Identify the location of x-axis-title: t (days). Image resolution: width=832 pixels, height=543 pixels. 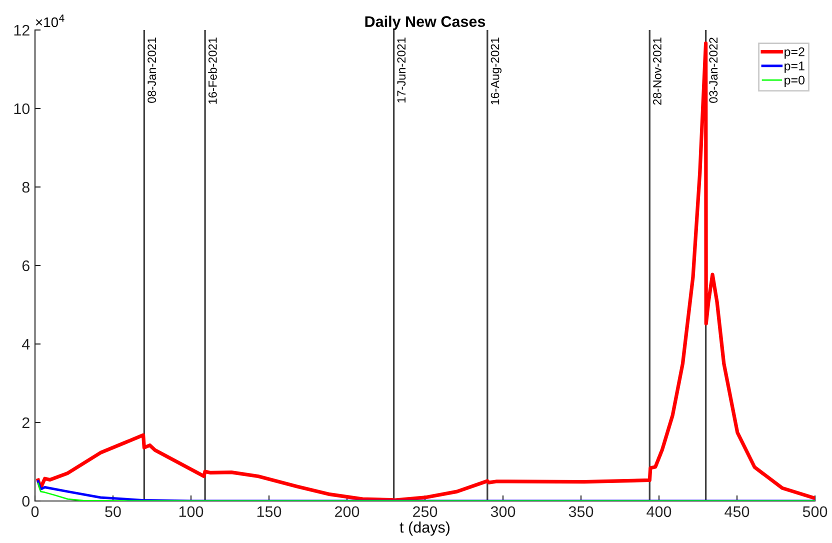
(425, 528).